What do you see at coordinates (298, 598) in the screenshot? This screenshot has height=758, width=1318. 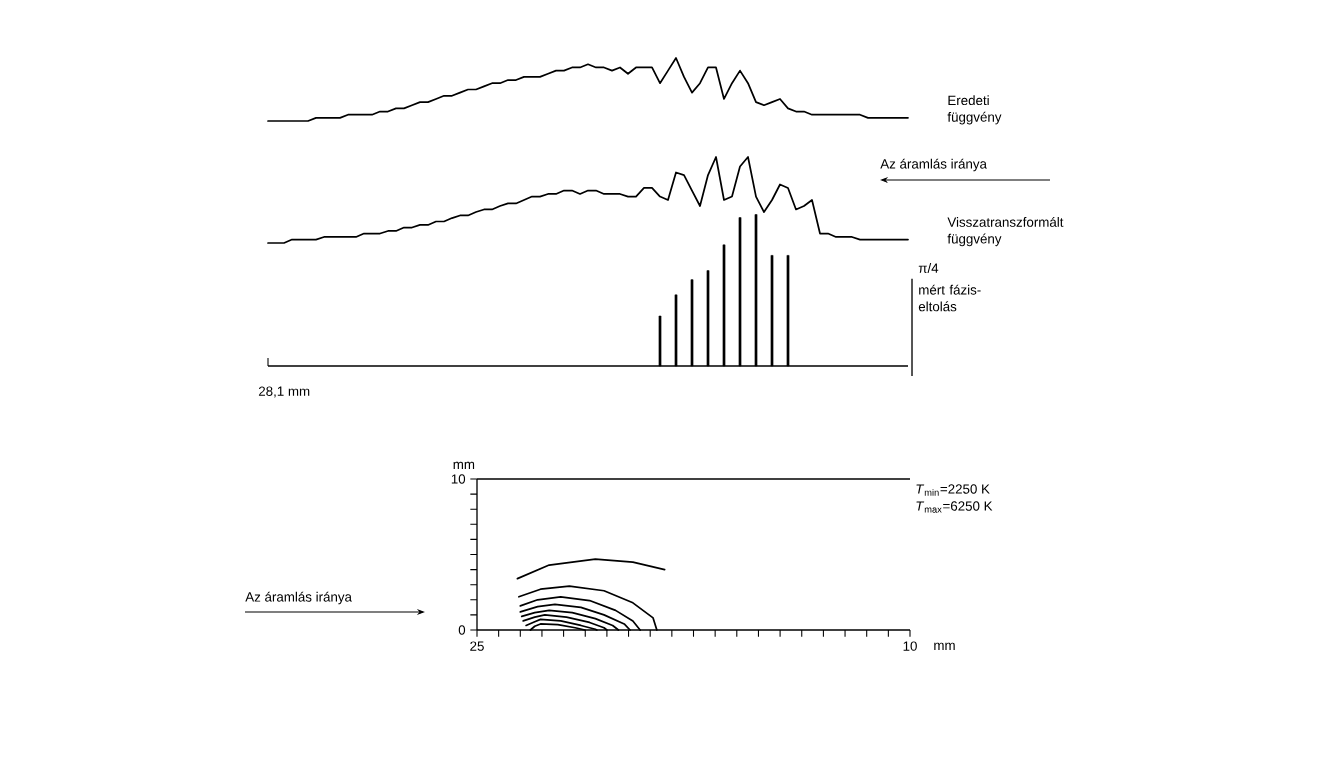 I see `text: Az áramlás iránya` at bounding box center [298, 598].